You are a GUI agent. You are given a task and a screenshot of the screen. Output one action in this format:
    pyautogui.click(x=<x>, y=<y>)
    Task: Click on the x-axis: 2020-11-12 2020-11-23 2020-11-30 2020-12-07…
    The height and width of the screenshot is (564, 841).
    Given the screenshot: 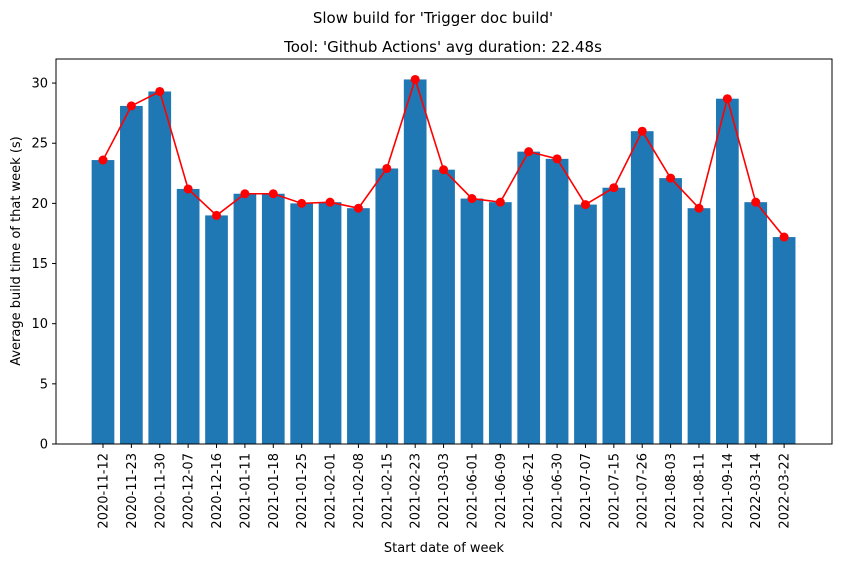 What is the action you would take?
    pyautogui.click(x=445, y=486)
    